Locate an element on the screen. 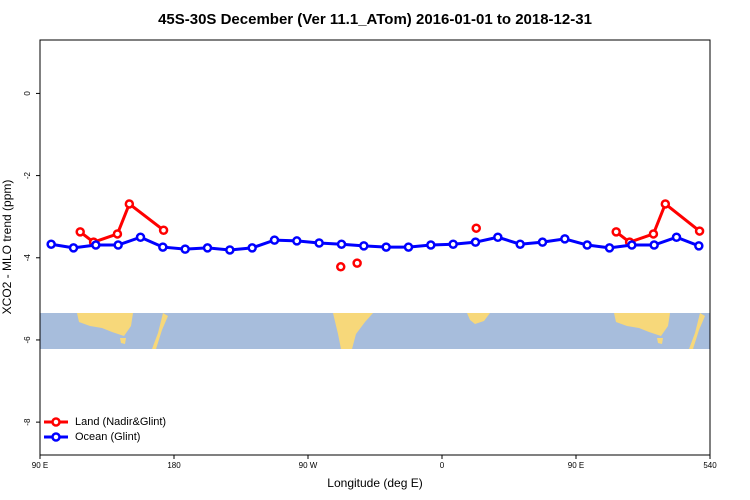 This screenshot has height=500, width=750. map-band is located at coordinates (375, 331).